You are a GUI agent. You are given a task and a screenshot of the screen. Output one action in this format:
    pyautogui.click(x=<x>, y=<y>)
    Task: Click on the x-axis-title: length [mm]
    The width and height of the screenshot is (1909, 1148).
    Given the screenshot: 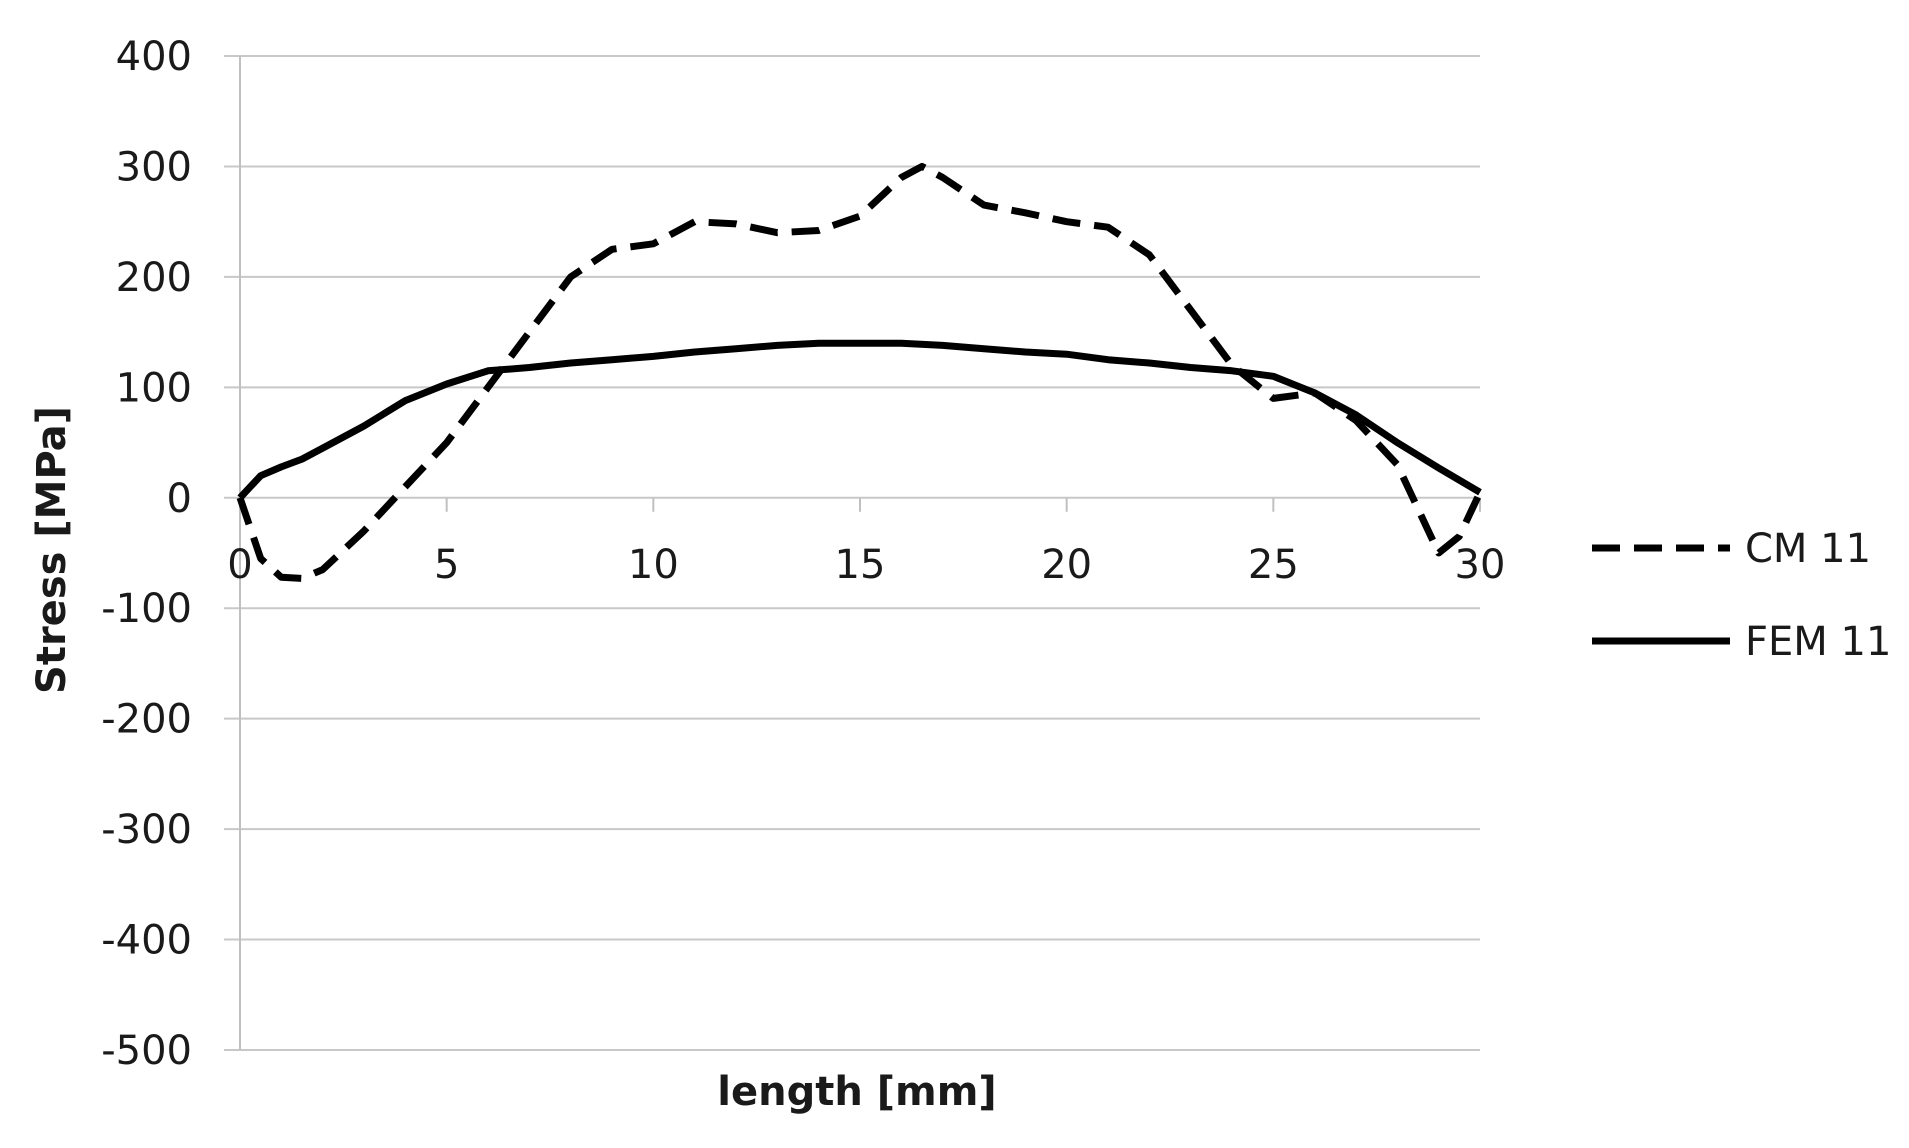 What is the action you would take?
    pyautogui.click(x=856, y=1092)
    